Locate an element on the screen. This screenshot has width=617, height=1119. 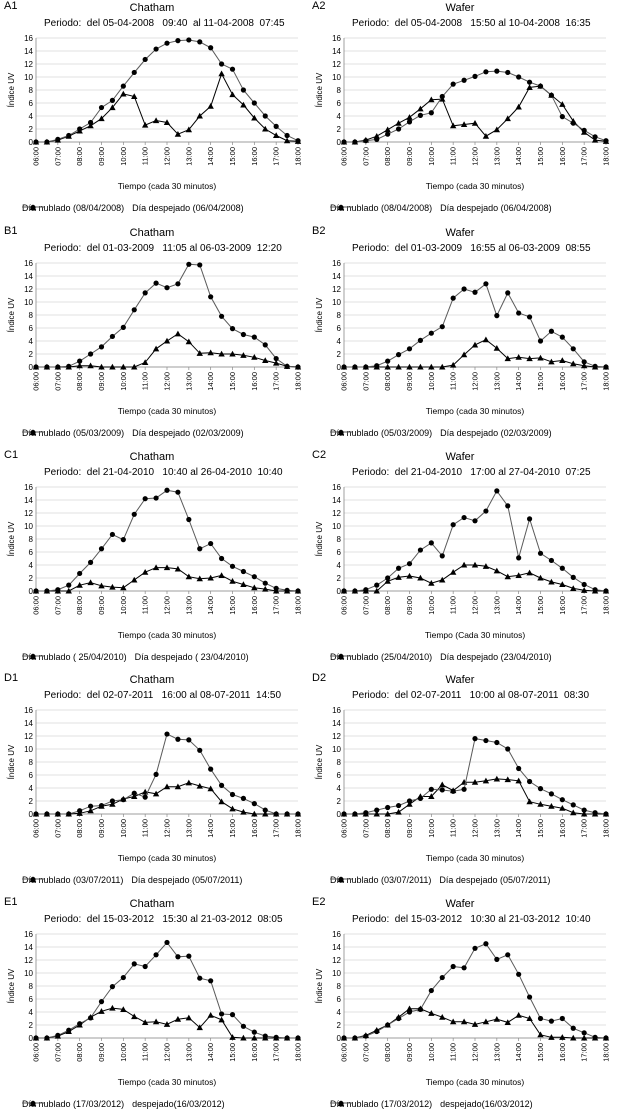
x-tick-label: 15:00 is located at coordinates (232, 828).